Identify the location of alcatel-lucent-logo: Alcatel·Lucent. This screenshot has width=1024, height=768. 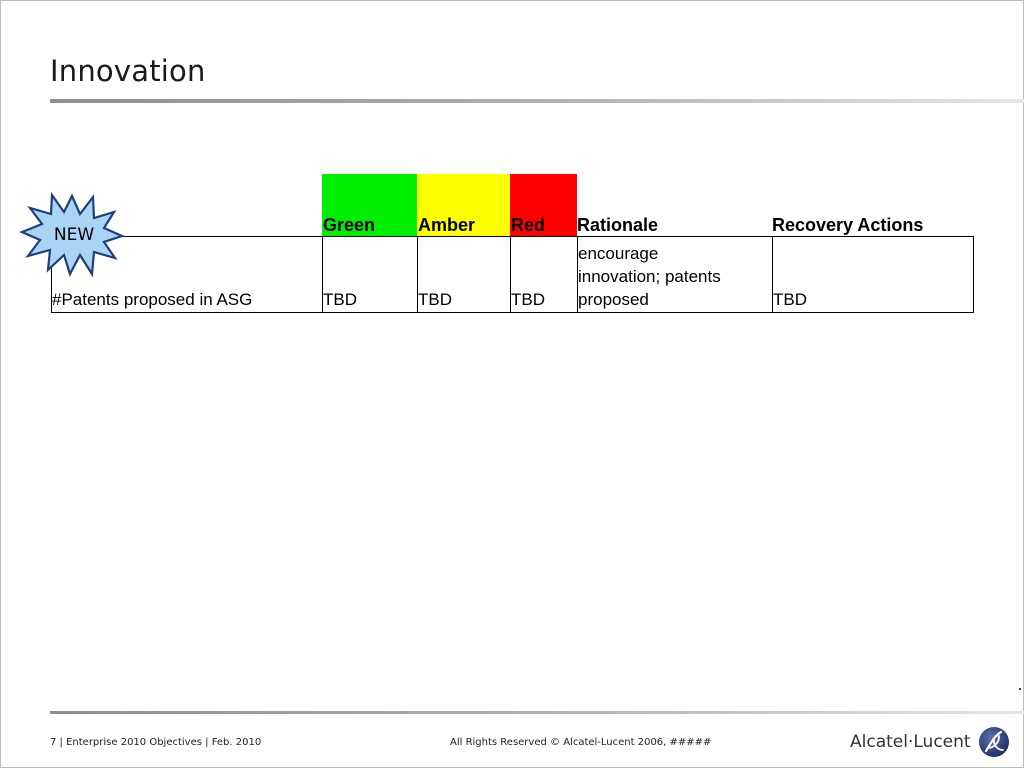
(930, 742).